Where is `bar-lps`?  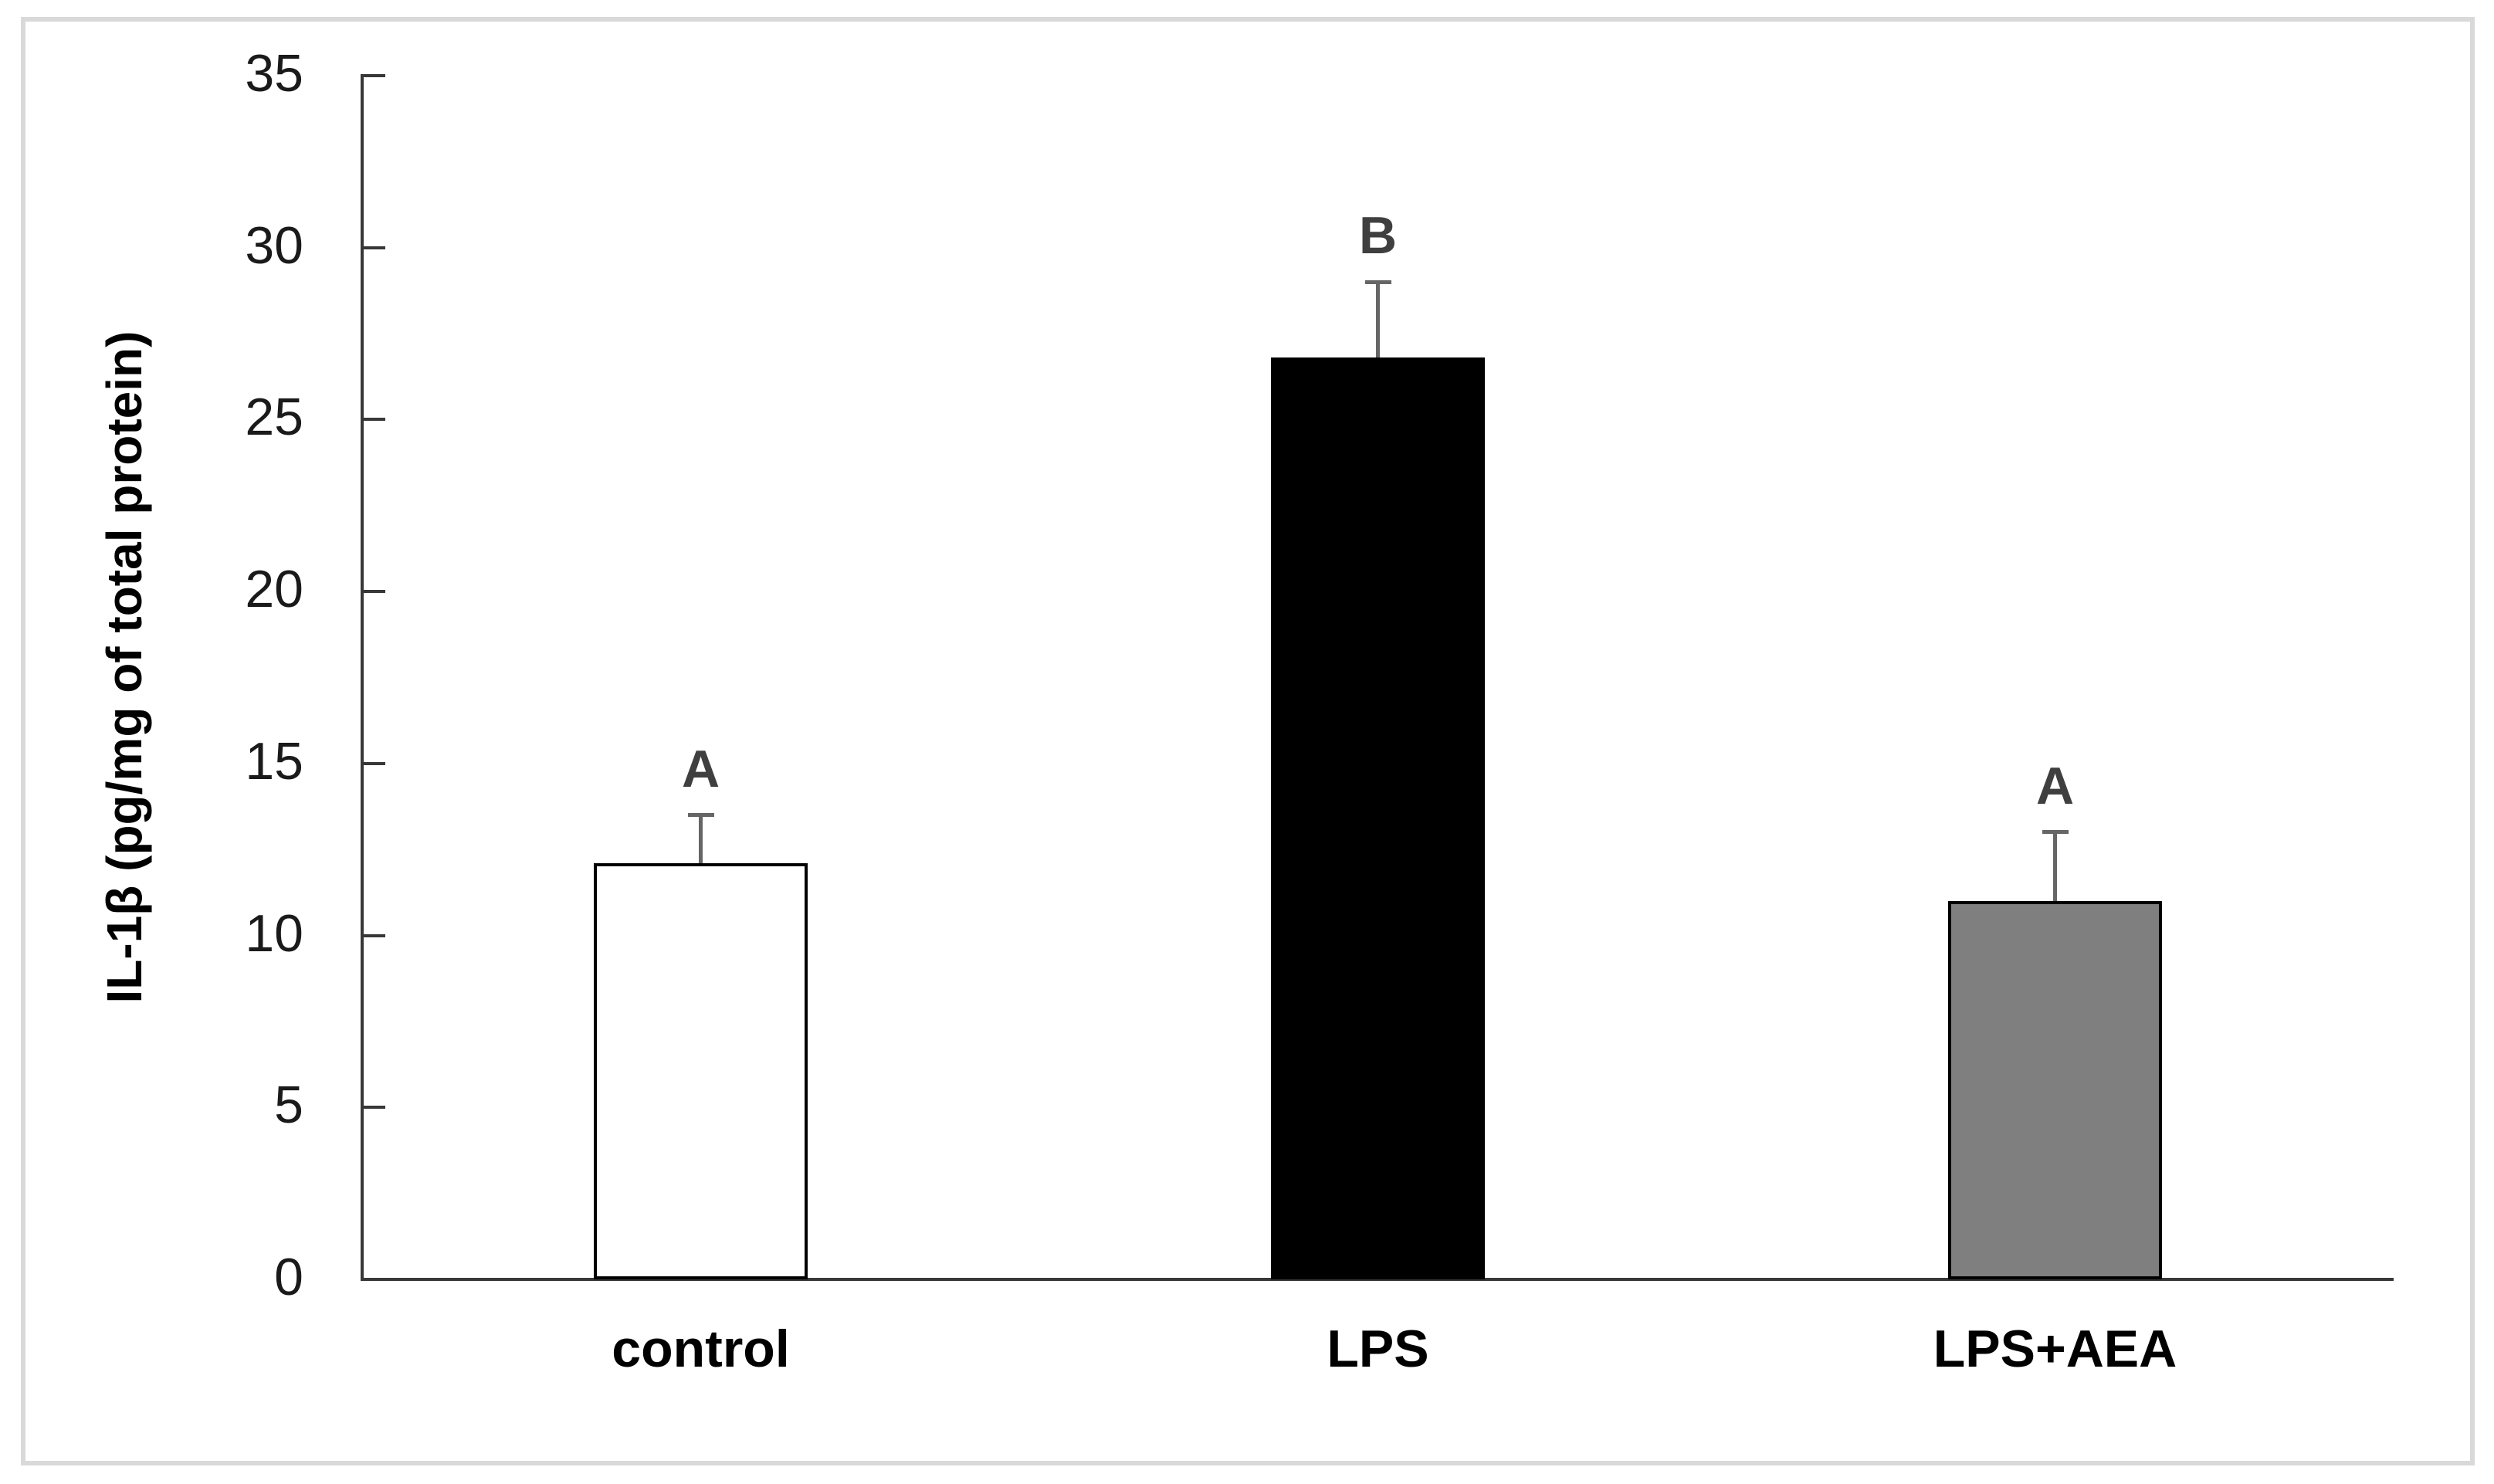
bar-lps is located at coordinates (1378, 818).